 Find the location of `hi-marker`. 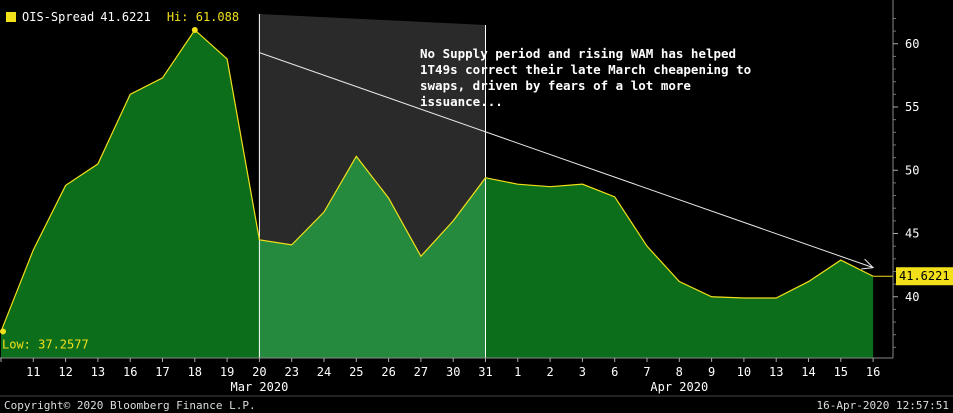

hi-marker is located at coordinates (194, 29).